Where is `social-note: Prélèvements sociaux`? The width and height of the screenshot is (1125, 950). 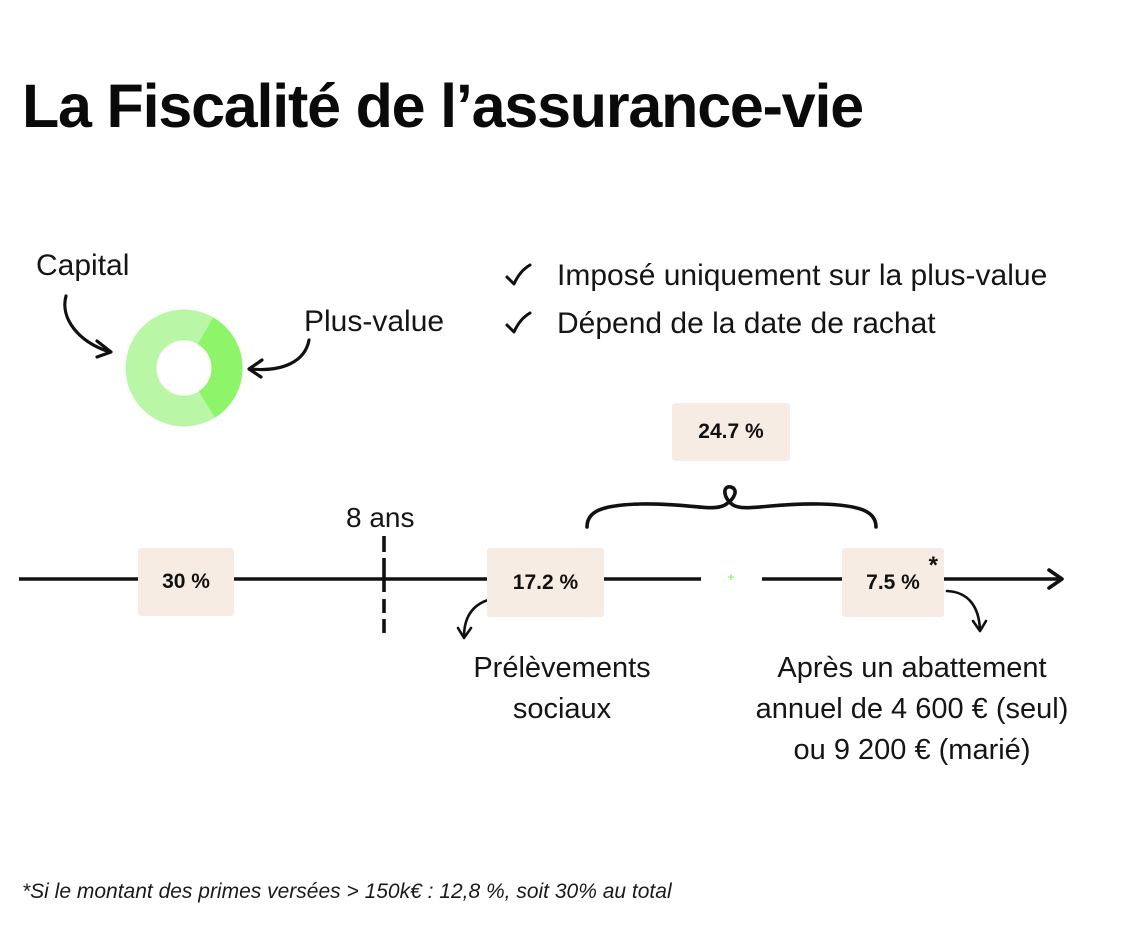 social-note: Prélèvements sociaux is located at coordinates (562, 689).